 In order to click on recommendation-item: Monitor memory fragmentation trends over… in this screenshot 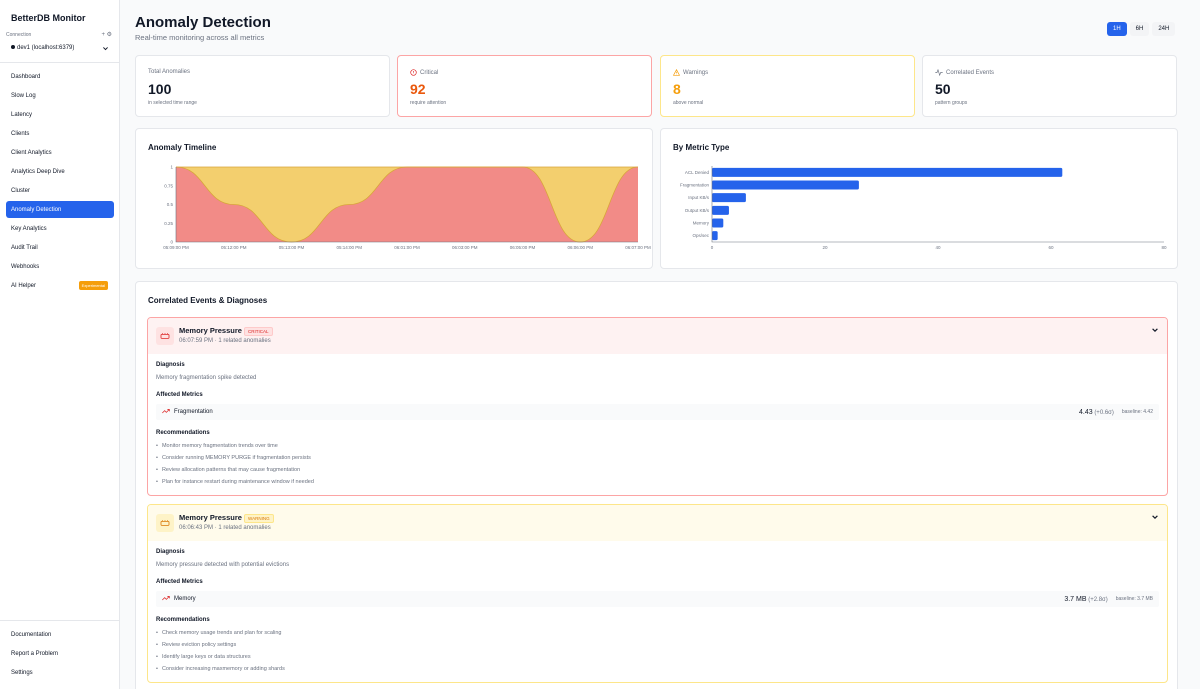, I will do `click(235, 446)`.